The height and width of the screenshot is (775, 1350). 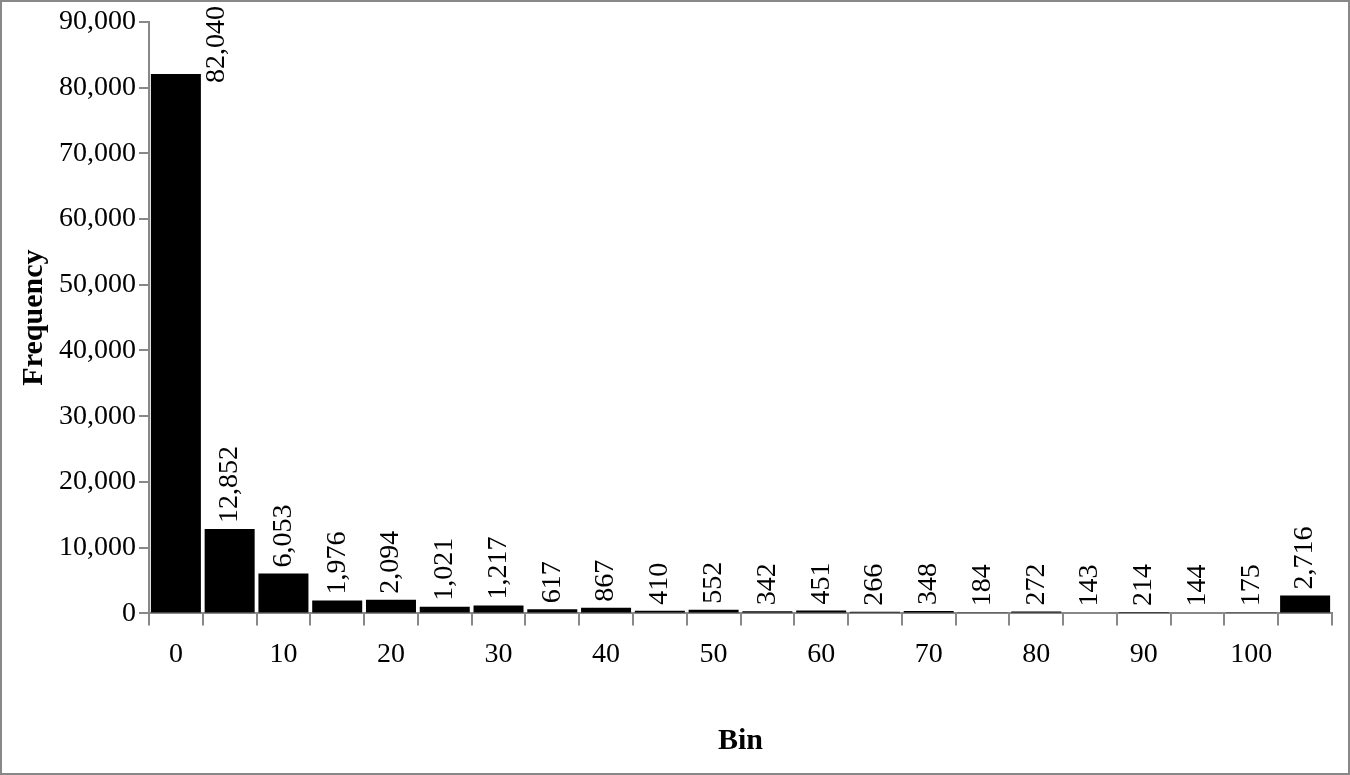 I want to click on data-label: 867, so click(x=604, y=580).